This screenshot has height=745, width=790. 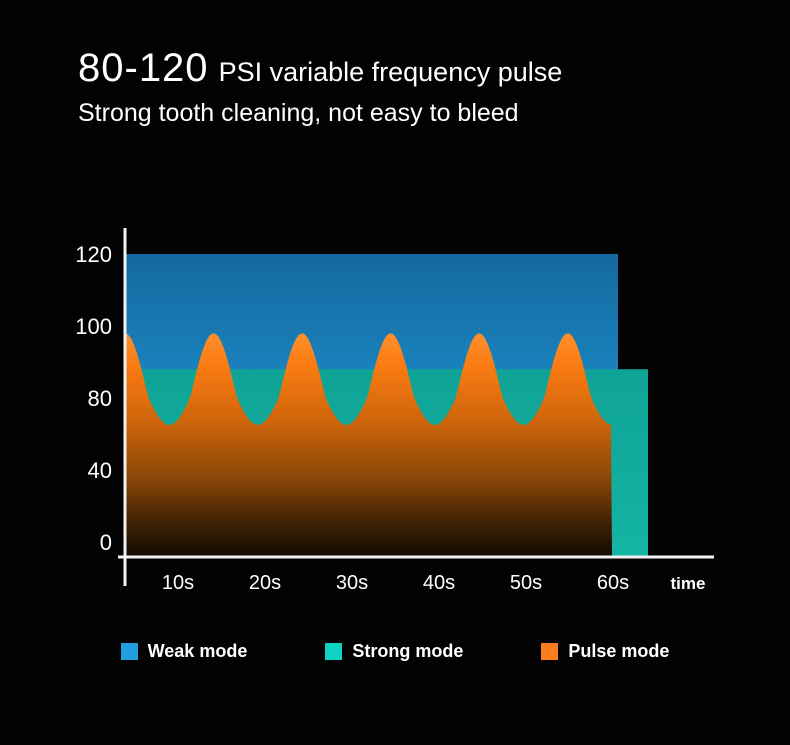 I want to click on x-tick-label: 10s, so click(x=178, y=583).